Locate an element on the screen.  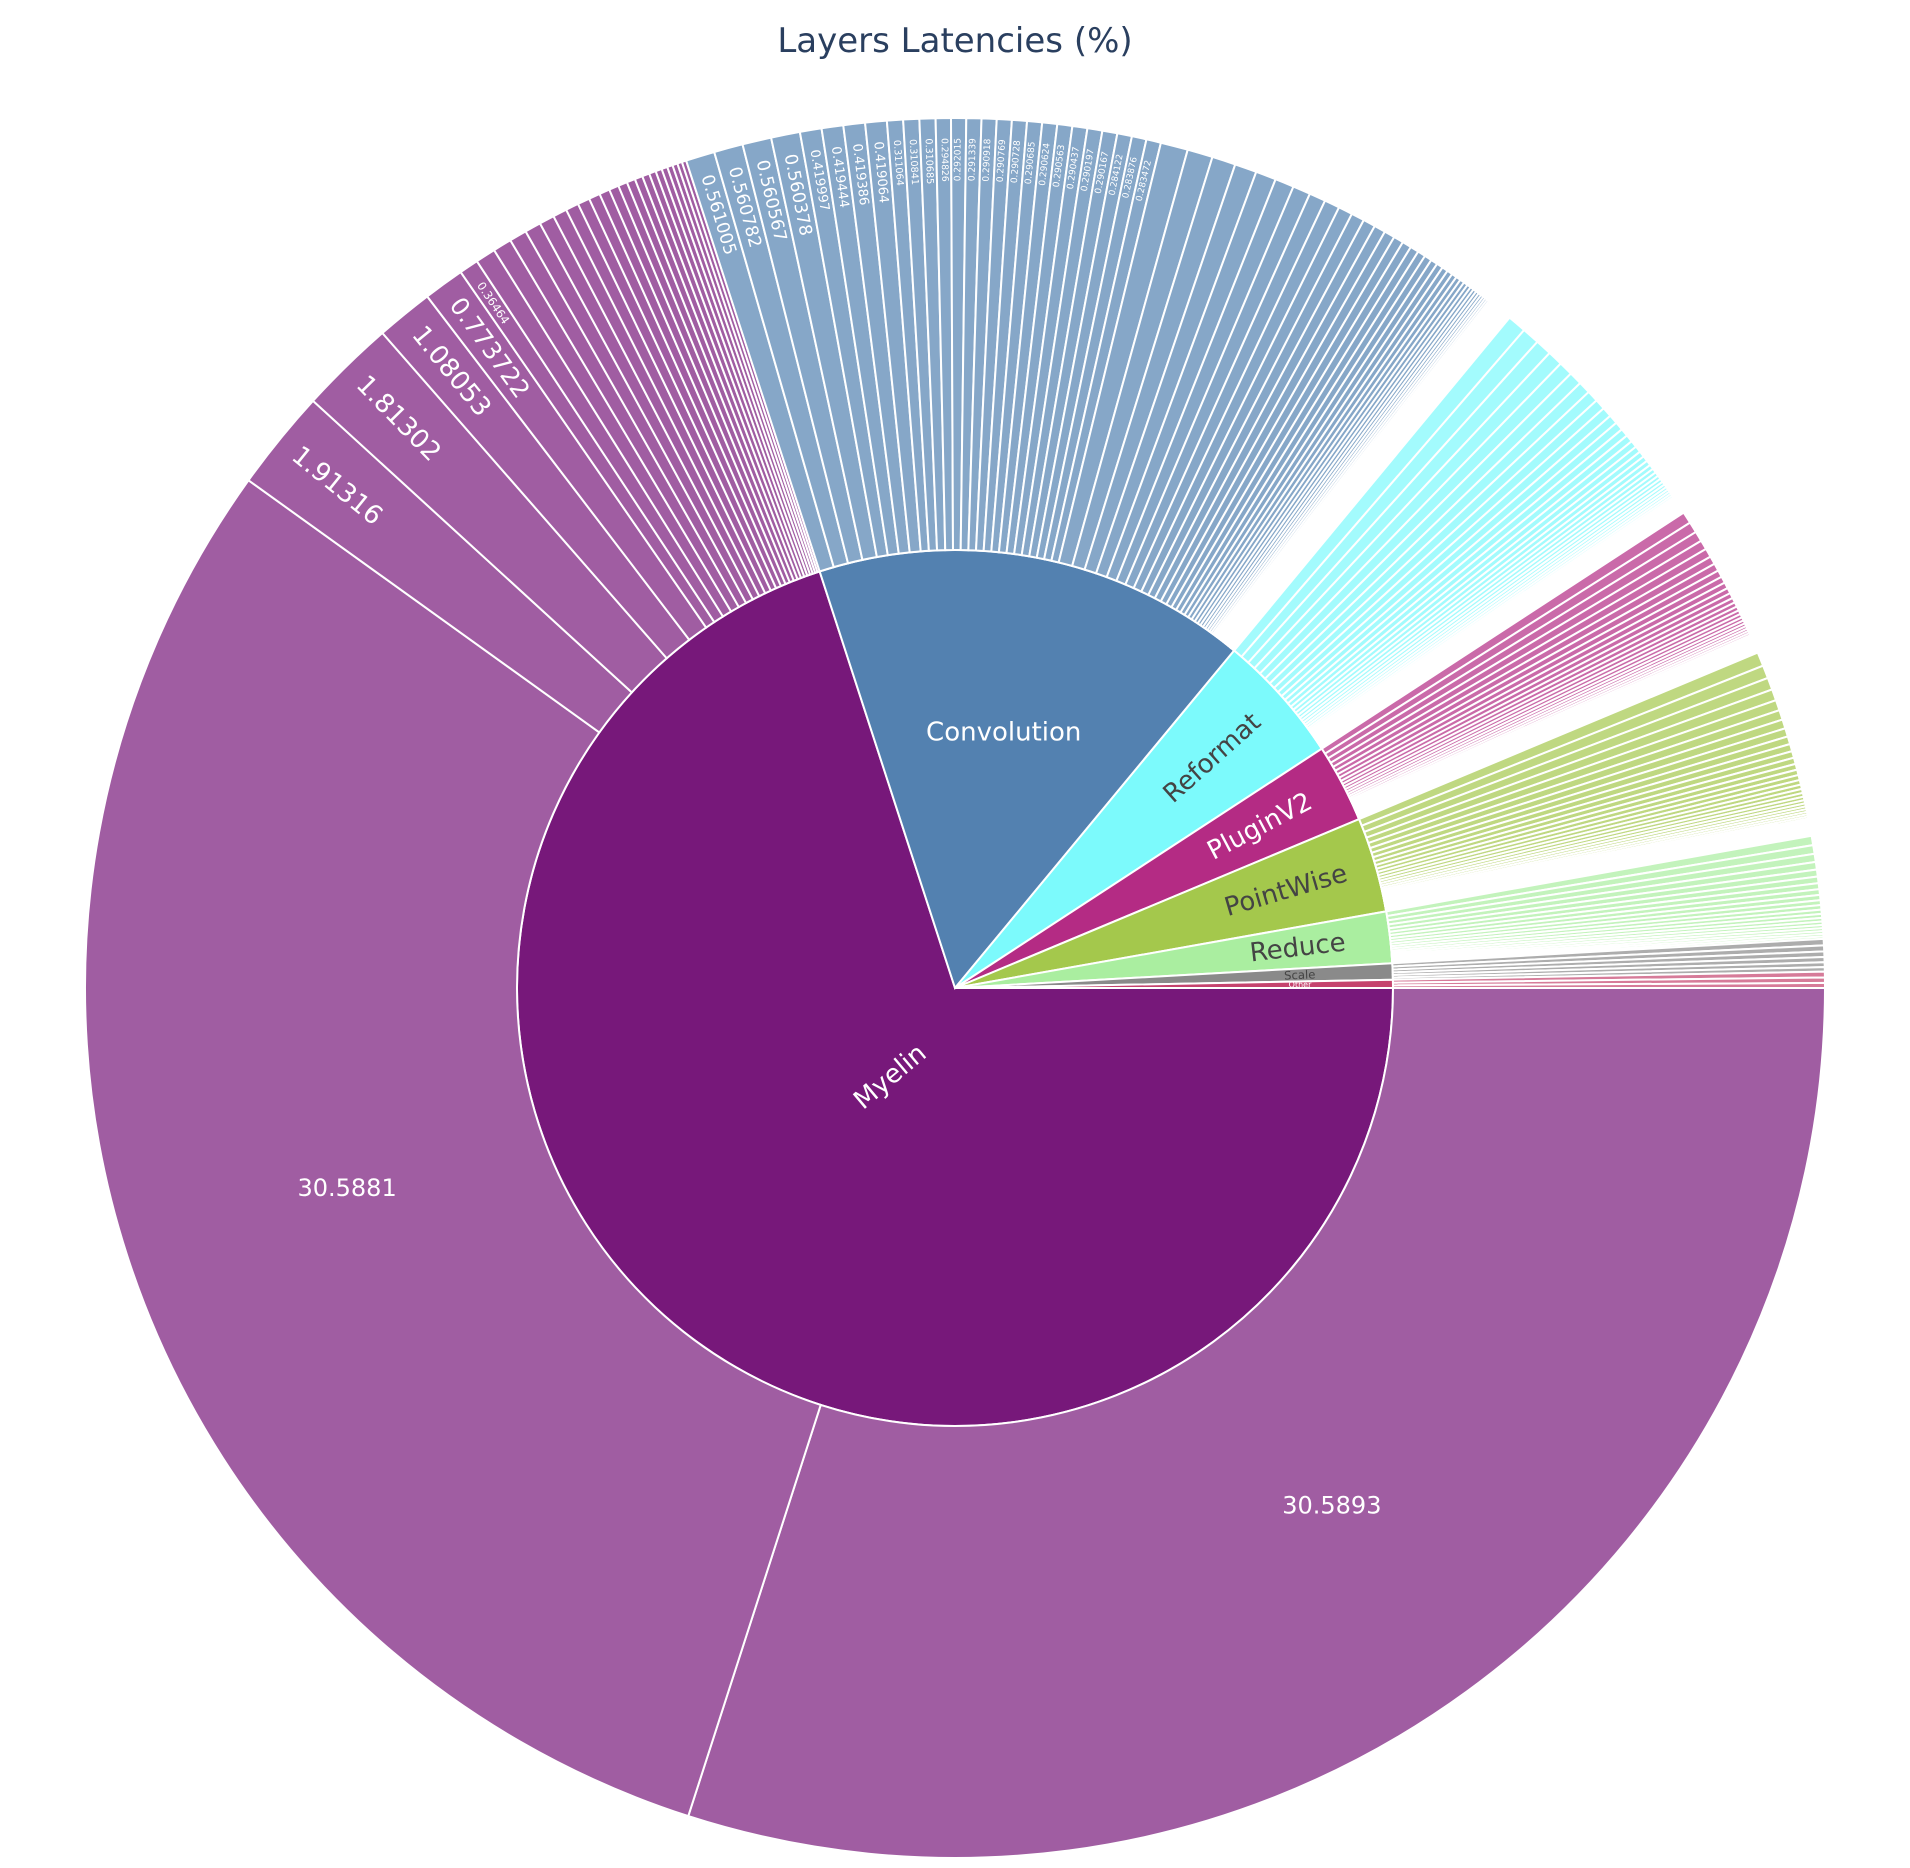
segment-label-convolution-18: 0.290624 is located at coordinates (1045, 164).